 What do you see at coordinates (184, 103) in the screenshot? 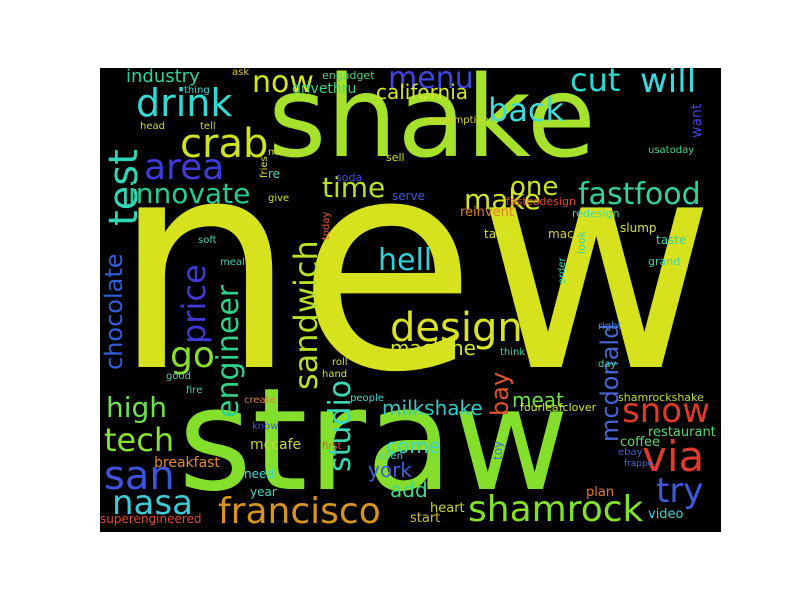
I see `word: drink` at bounding box center [184, 103].